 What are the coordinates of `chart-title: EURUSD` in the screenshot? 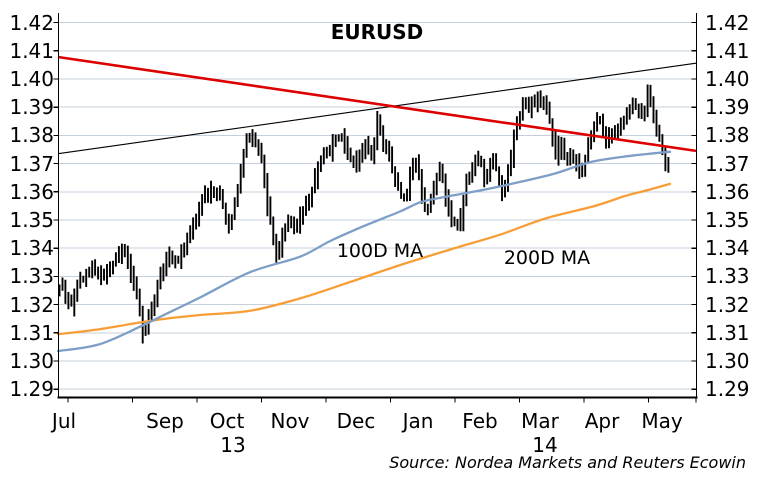 It's located at (377, 32).